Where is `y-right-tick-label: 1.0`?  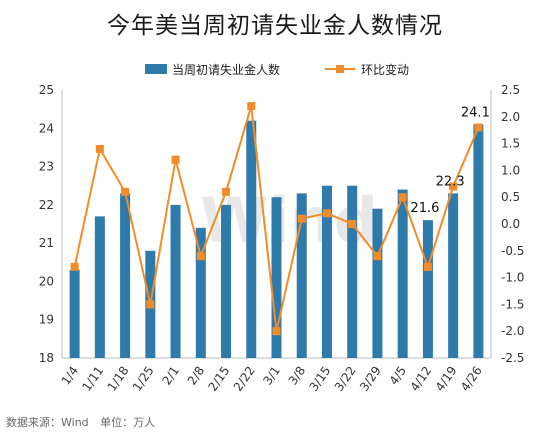
y-right-tick-label: 1.0 is located at coordinates (510, 170).